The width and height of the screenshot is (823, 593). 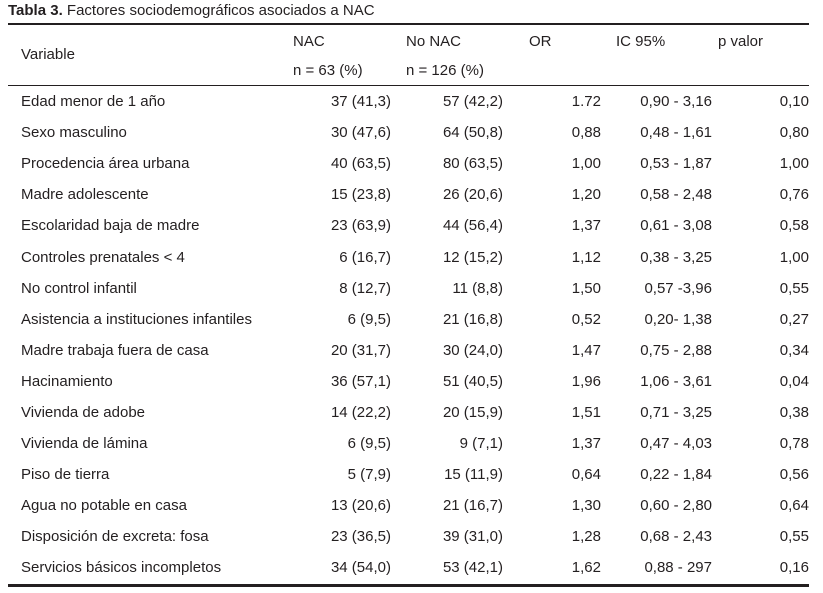 What do you see at coordinates (115, 350) in the screenshot?
I see `cell-variable: Madre trabaja fuera de casa` at bounding box center [115, 350].